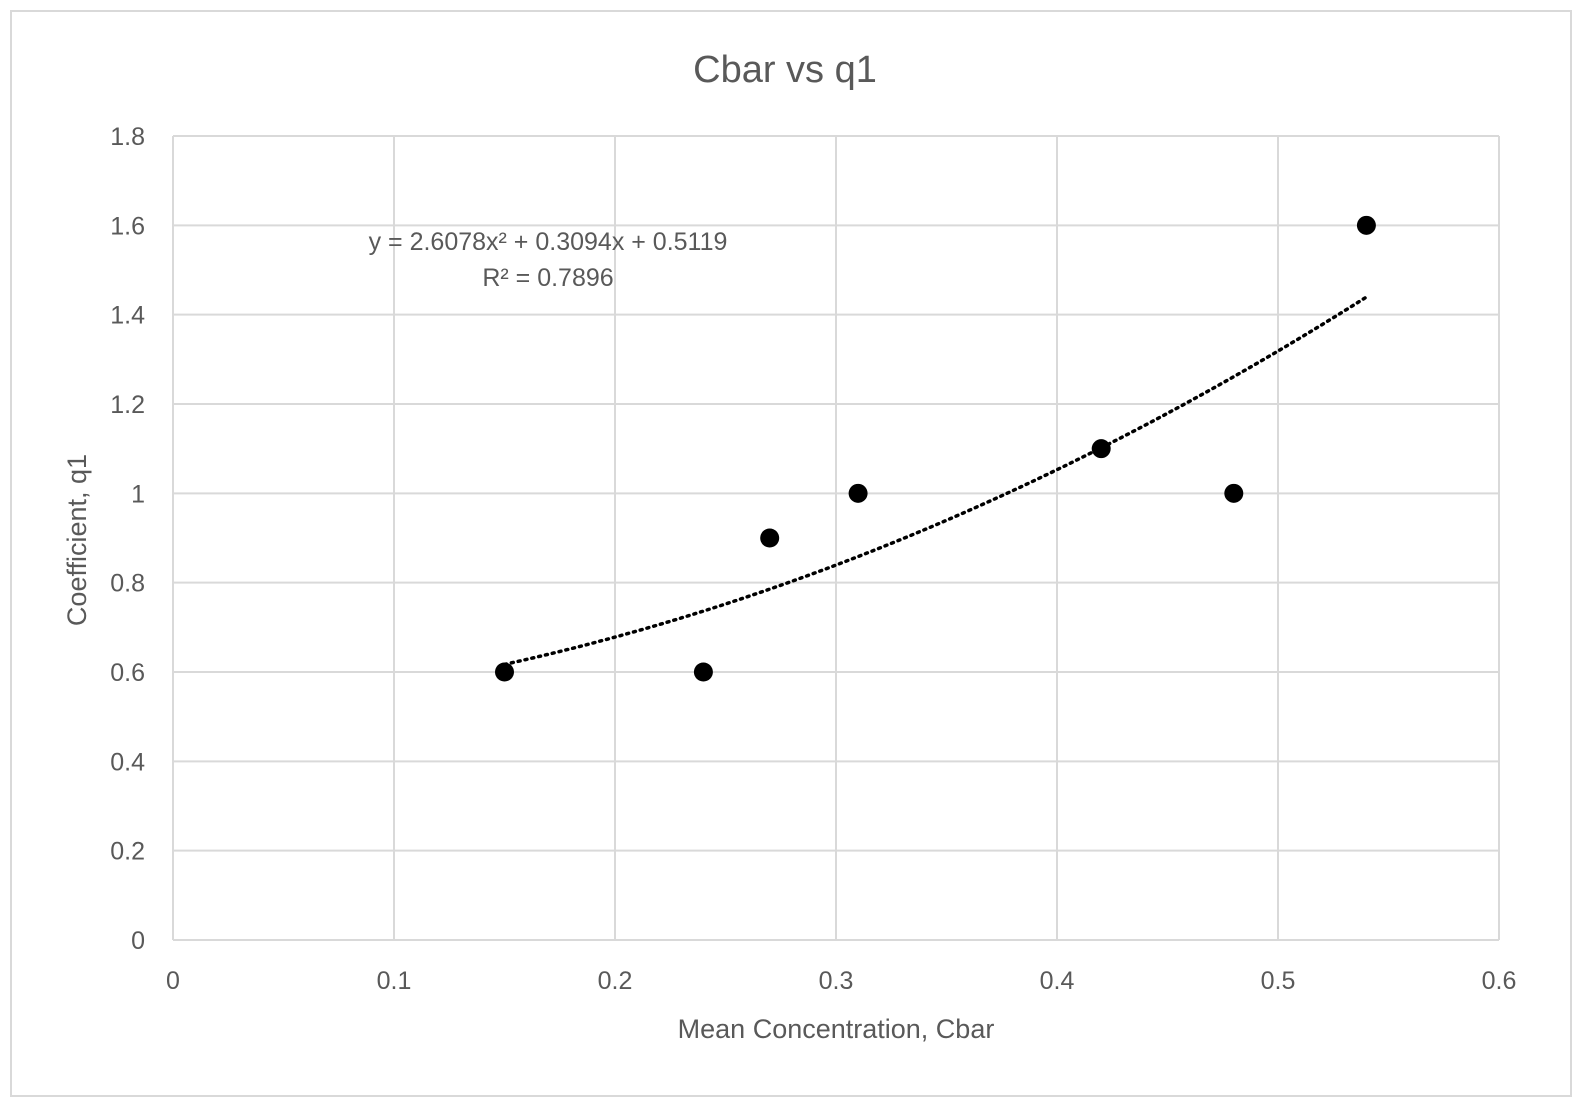  I want to click on x-tick-label: 0.6, so click(1499, 981).